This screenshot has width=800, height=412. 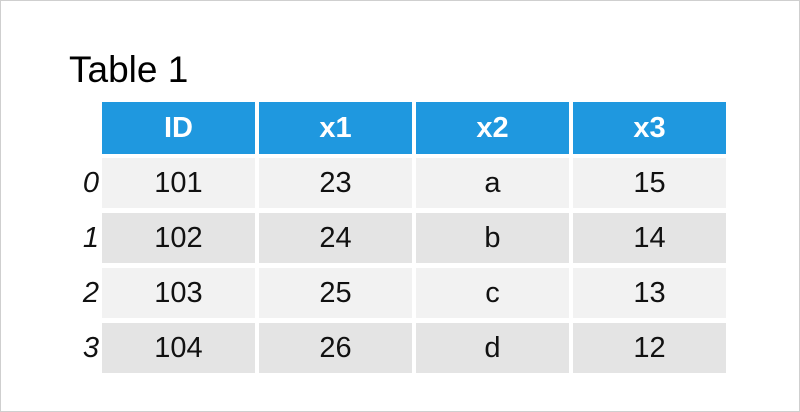 I want to click on row-index: 3, so click(x=90, y=347).